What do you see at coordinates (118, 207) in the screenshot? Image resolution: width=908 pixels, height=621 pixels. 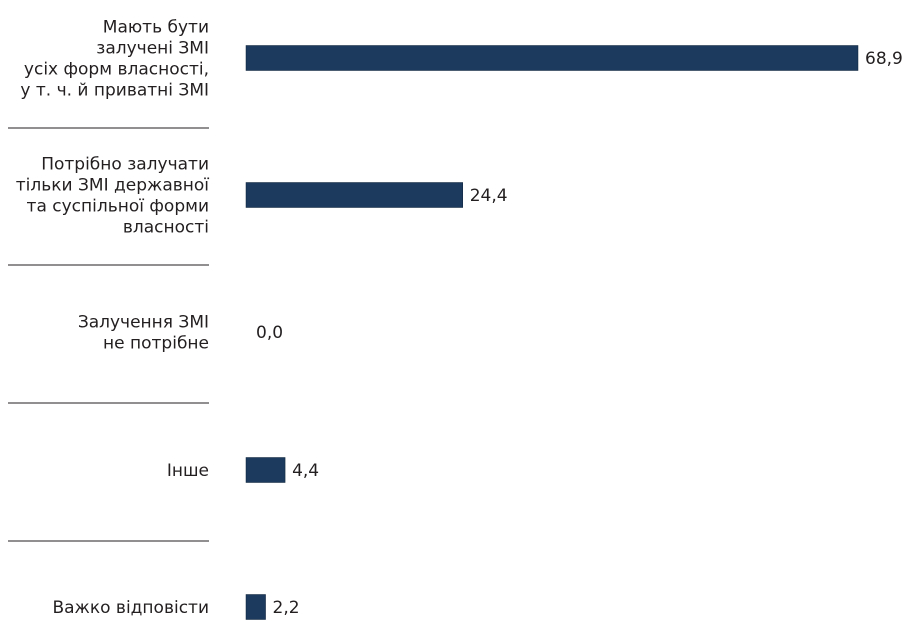 I see `category-label-line: та суспільної форми` at bounding box center [118, 207].